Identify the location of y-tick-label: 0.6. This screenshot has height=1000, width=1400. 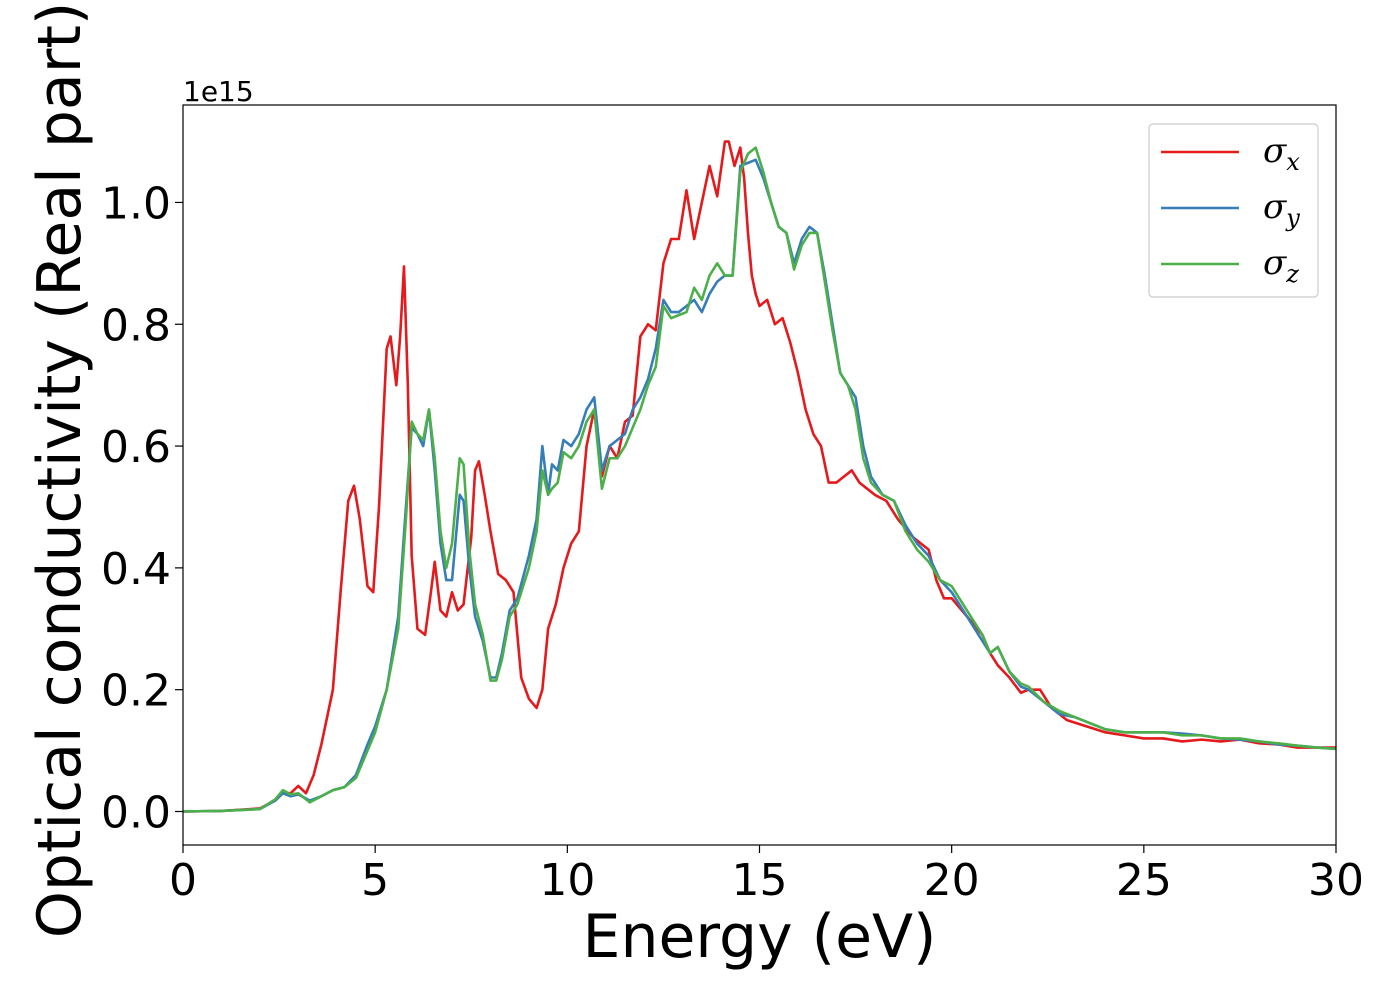
(136, 447).